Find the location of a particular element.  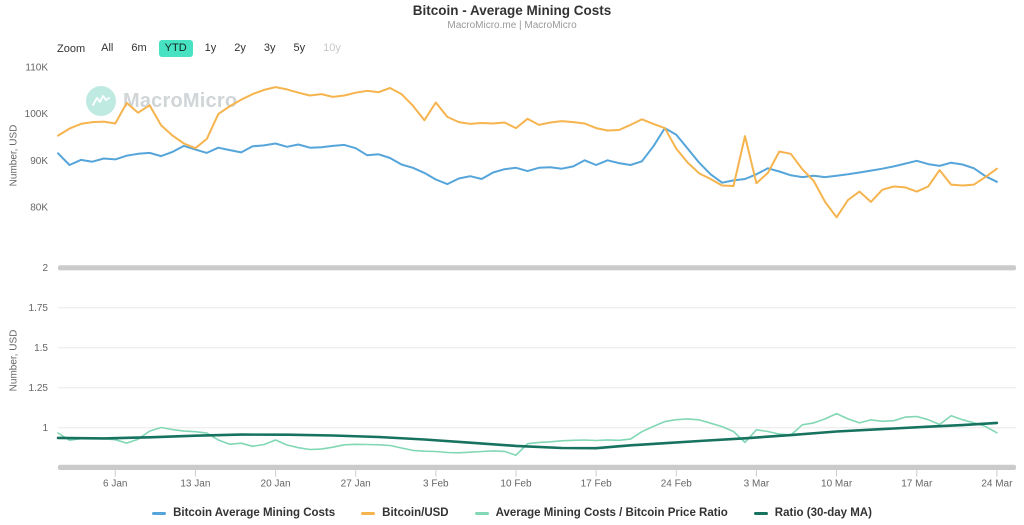

legend-label: Ratio (30-day MA) is located at coordinates (823, 513).